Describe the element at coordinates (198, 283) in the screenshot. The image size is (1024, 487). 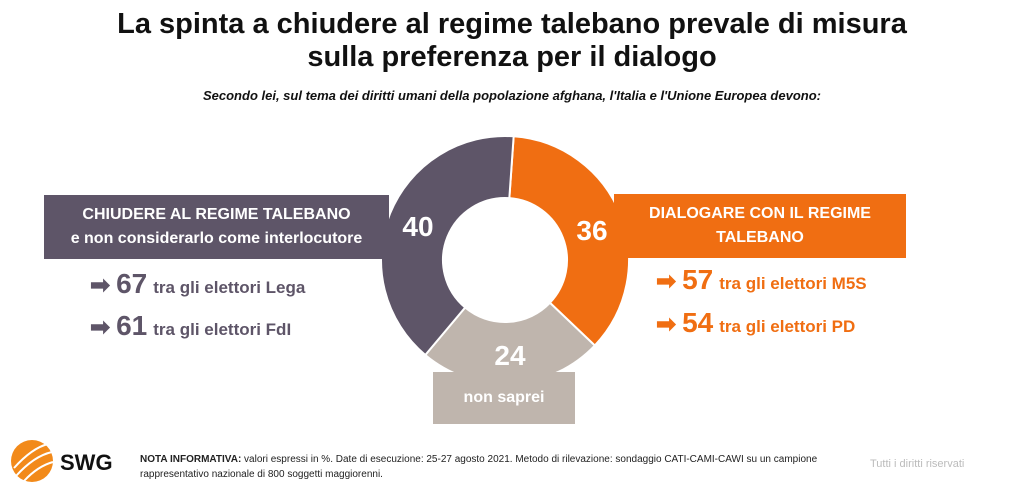
I see `left-stat: ➡ 67 tra gli elettori Lega` at that location.